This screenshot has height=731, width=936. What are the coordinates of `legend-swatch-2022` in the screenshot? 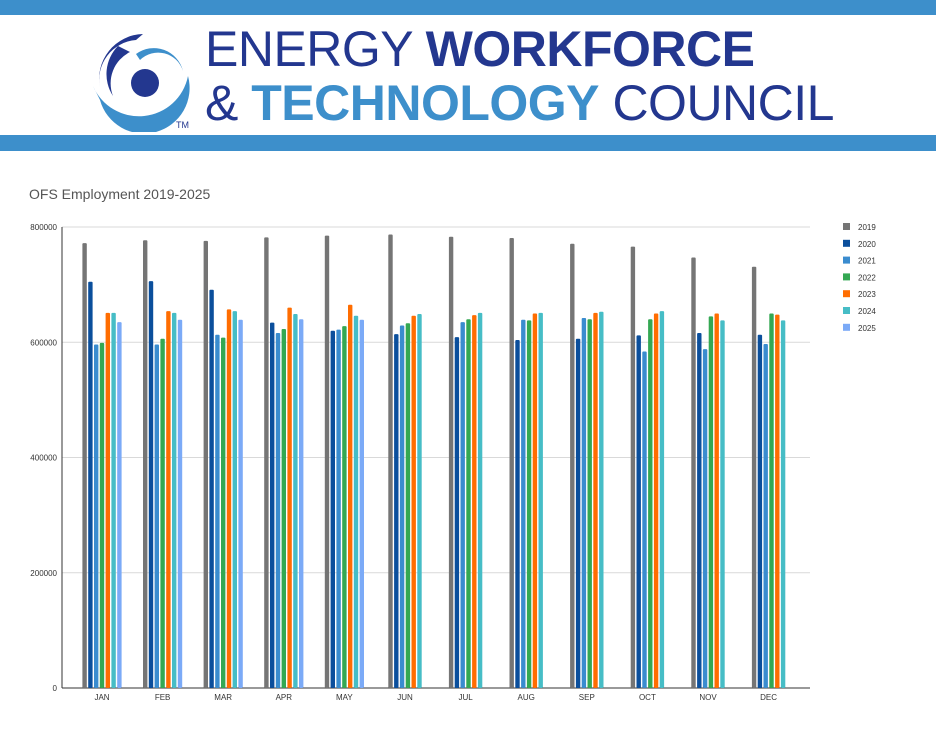 It's located at (846, 277).